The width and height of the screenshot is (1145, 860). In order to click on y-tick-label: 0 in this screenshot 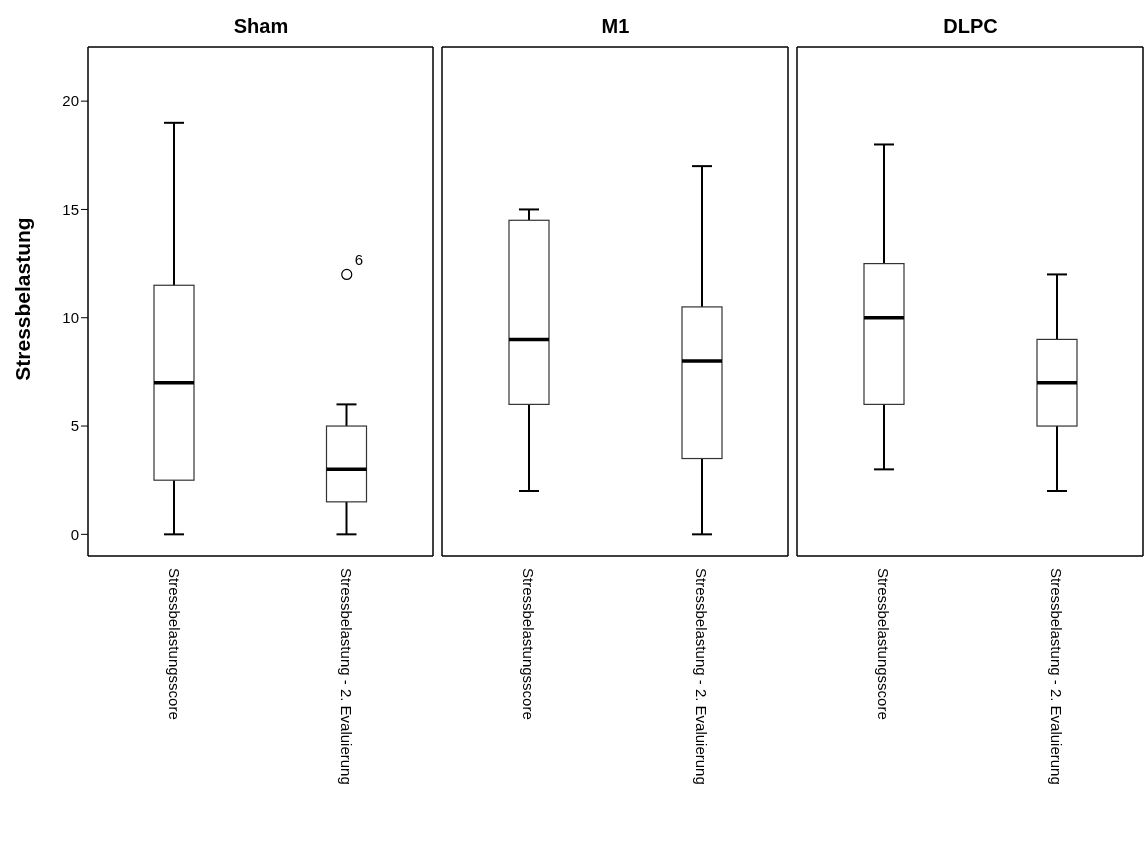, I will do `click(74, 534)`.